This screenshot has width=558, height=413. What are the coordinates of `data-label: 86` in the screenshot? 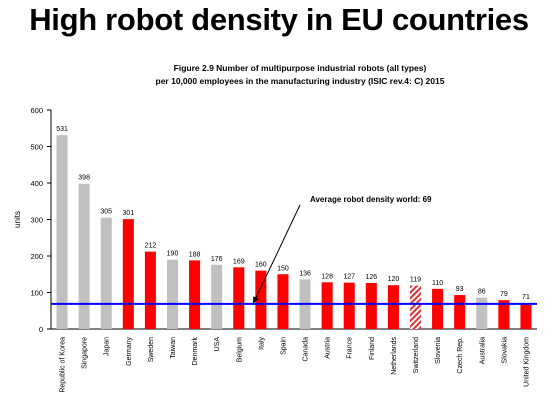 It's located at (482, 292).